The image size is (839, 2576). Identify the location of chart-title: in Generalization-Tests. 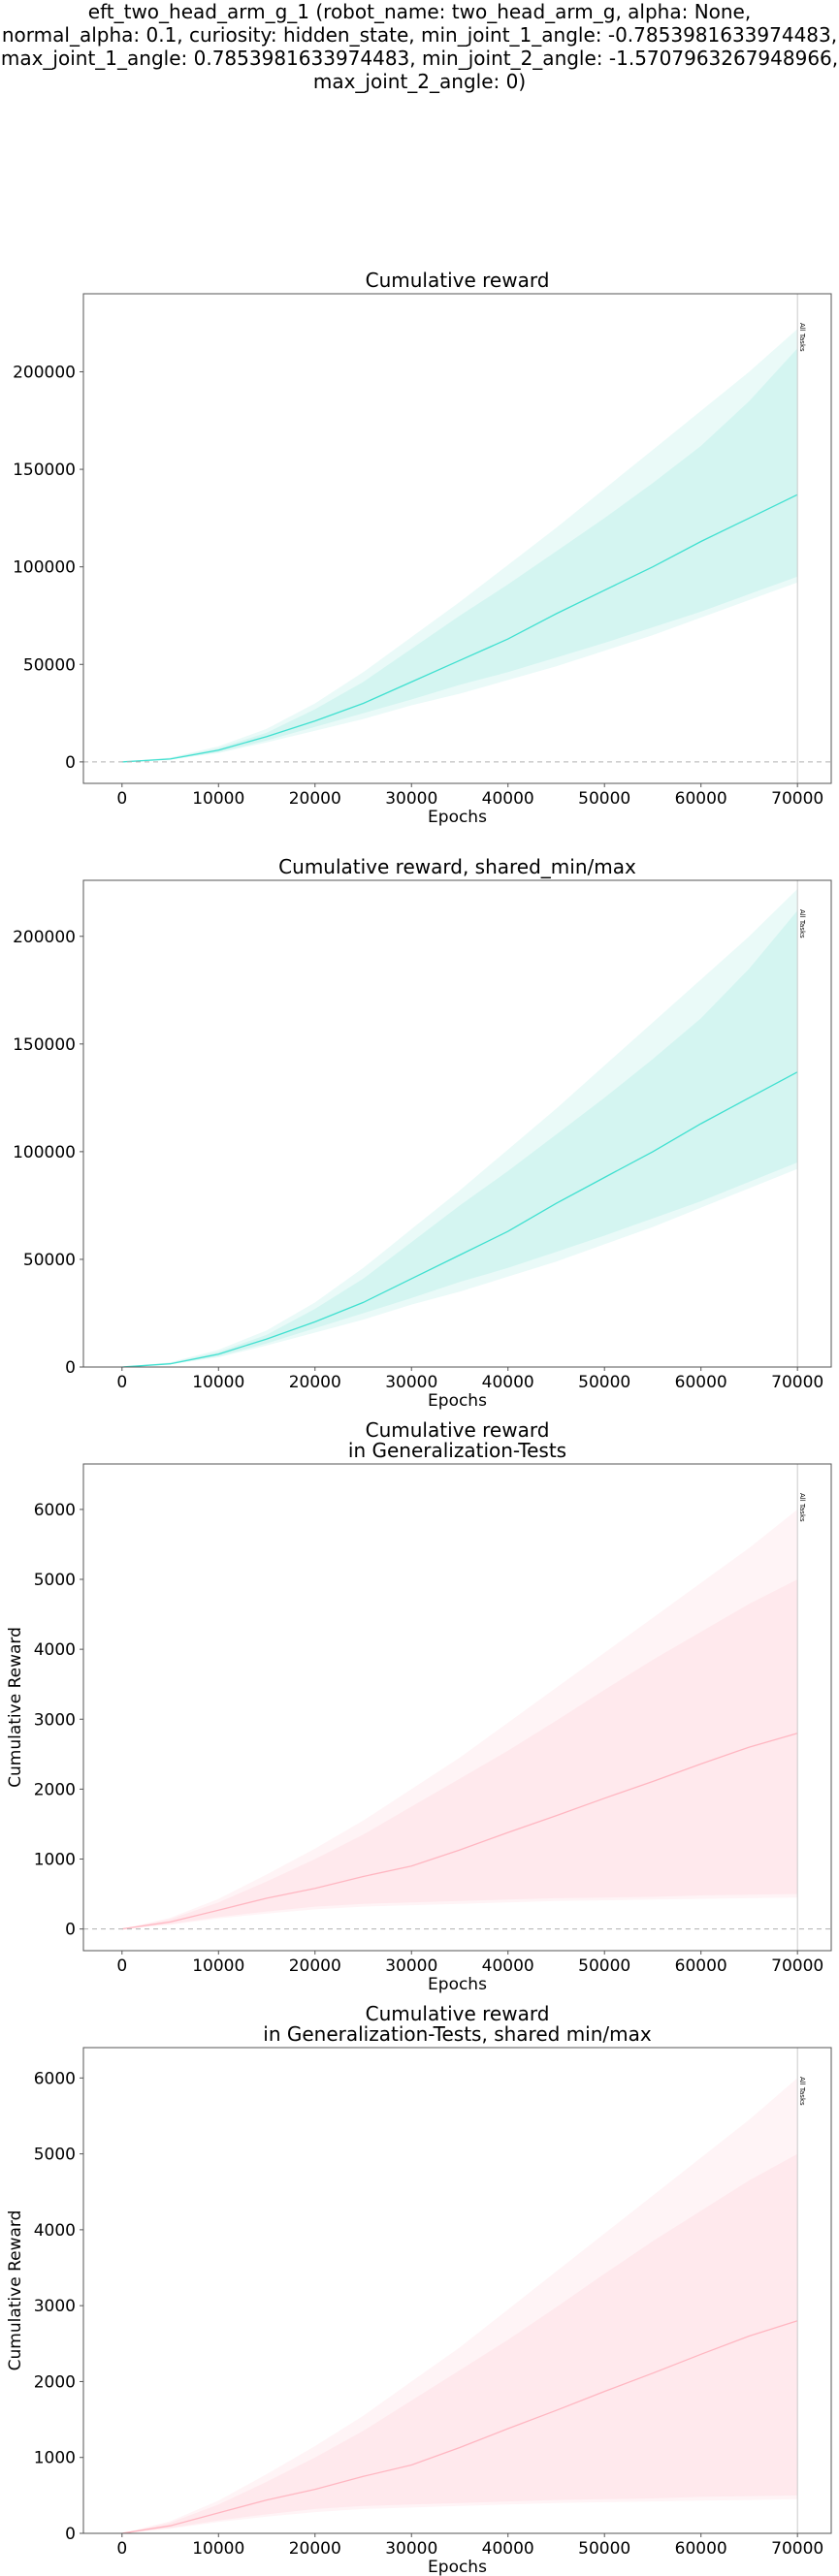
(457, 1450).